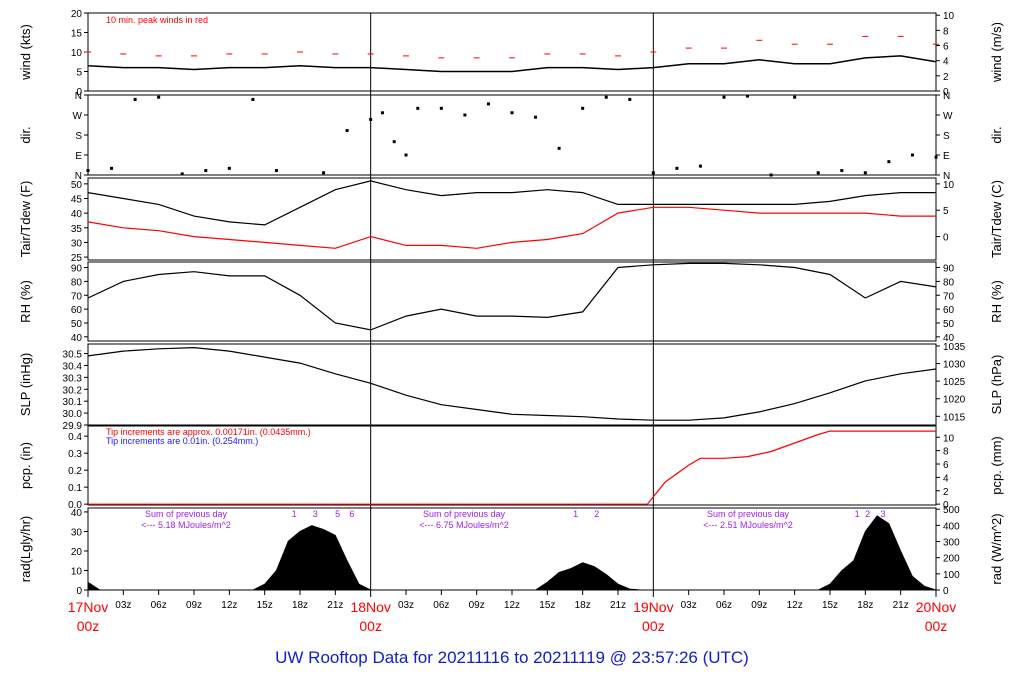 The width and height of the screenshot is (1024, 700). What do you see at coordinates (194, 605) in the screenshot?
I see `x-hour-tick-label: 09z` at bounding box center [194, 605].